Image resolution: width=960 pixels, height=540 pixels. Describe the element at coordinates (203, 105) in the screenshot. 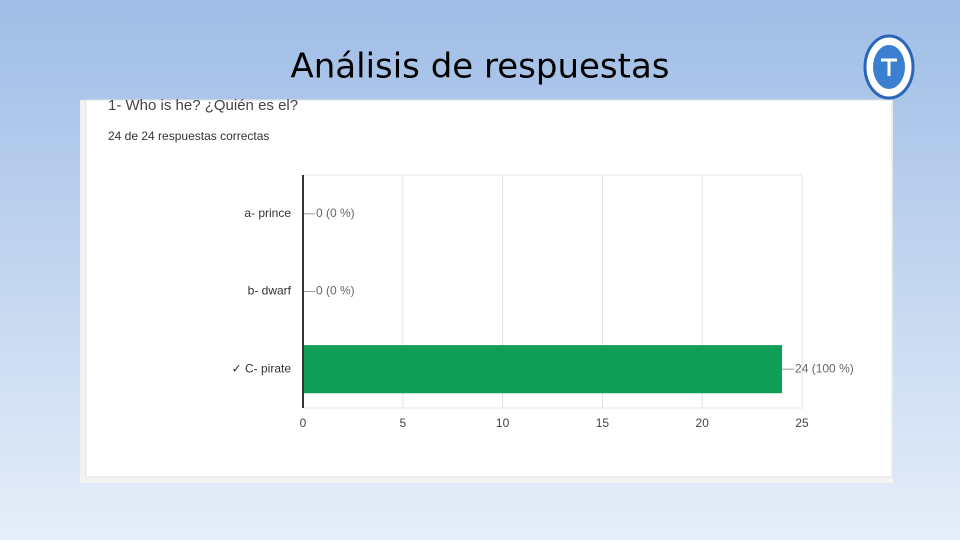

I see `question-title: 1- Who is he? ¿Quién es el?` at that location.